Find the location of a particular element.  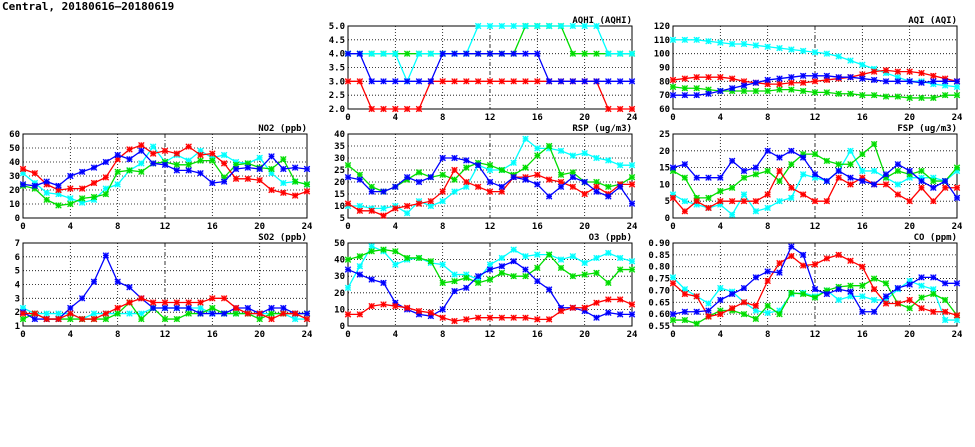

y-tick-label: 30 is located at coordinates (339, 159).